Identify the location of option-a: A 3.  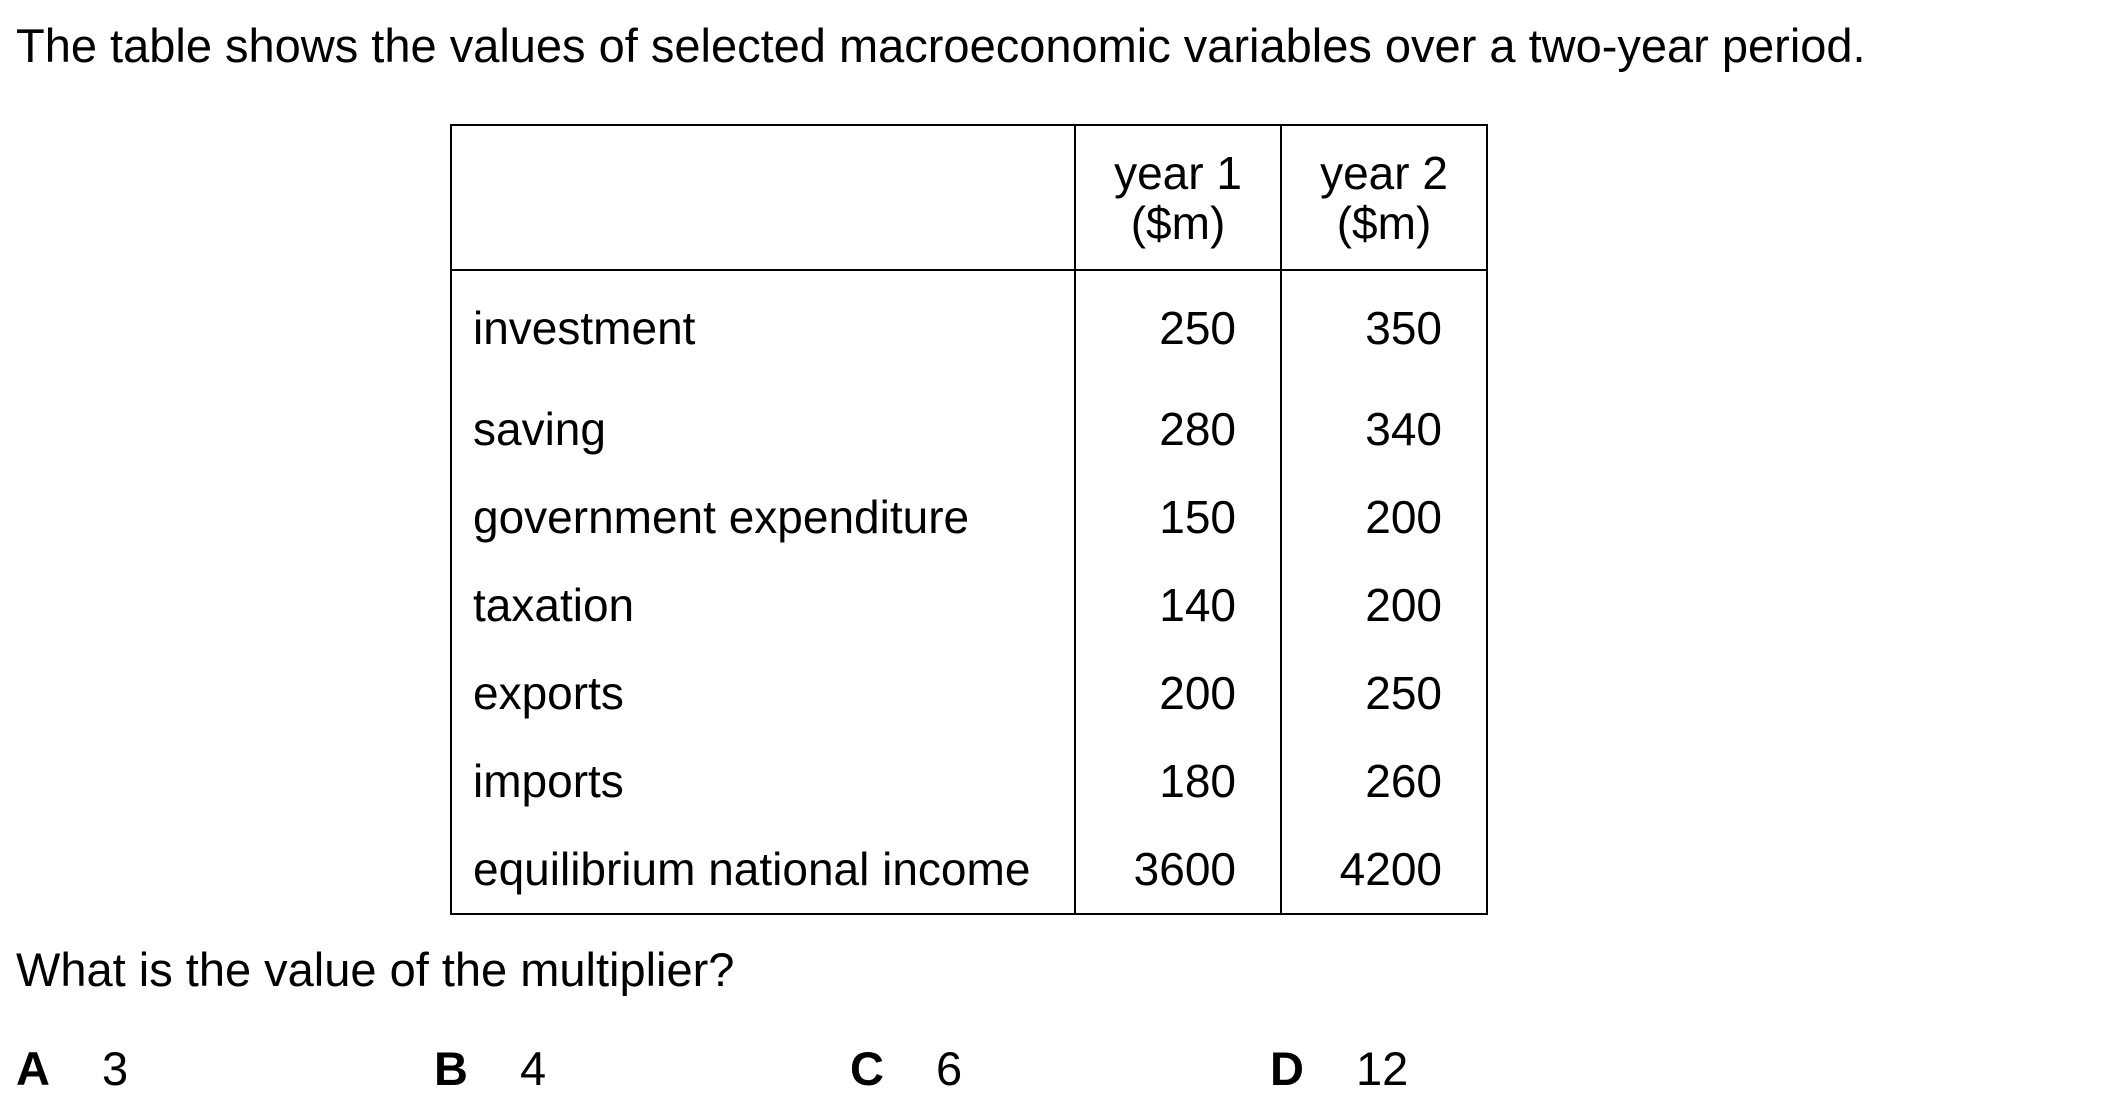
(72, 1069).